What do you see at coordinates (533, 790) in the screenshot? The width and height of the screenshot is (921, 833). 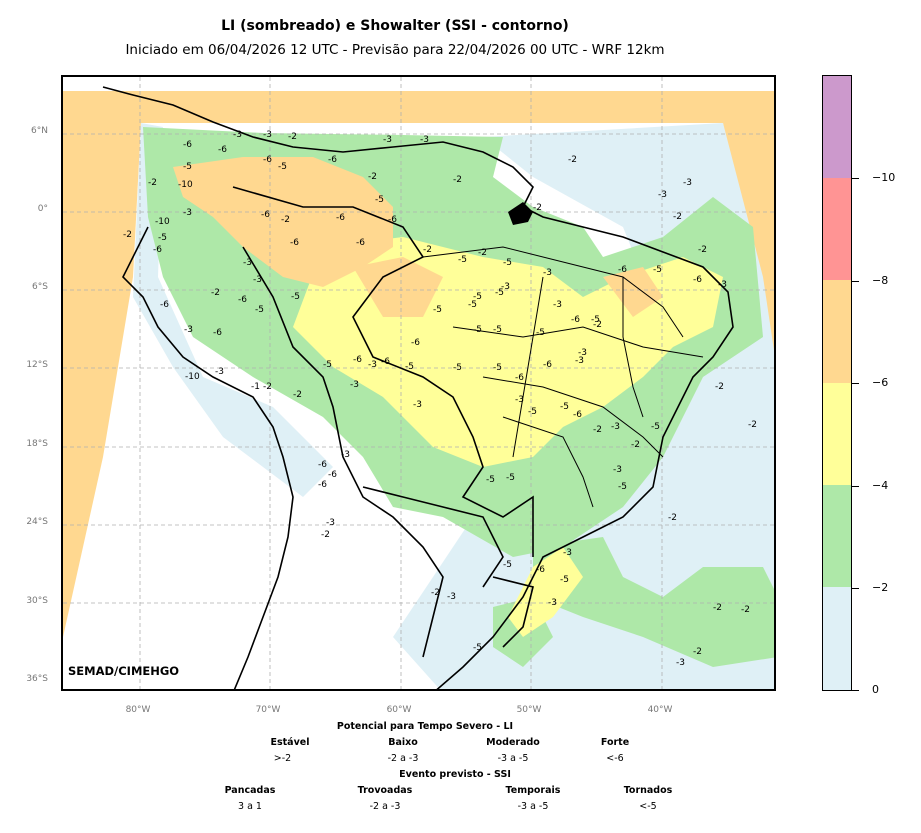 I see `ssi-class-name: Temporais` at bounding box center [533, 790].